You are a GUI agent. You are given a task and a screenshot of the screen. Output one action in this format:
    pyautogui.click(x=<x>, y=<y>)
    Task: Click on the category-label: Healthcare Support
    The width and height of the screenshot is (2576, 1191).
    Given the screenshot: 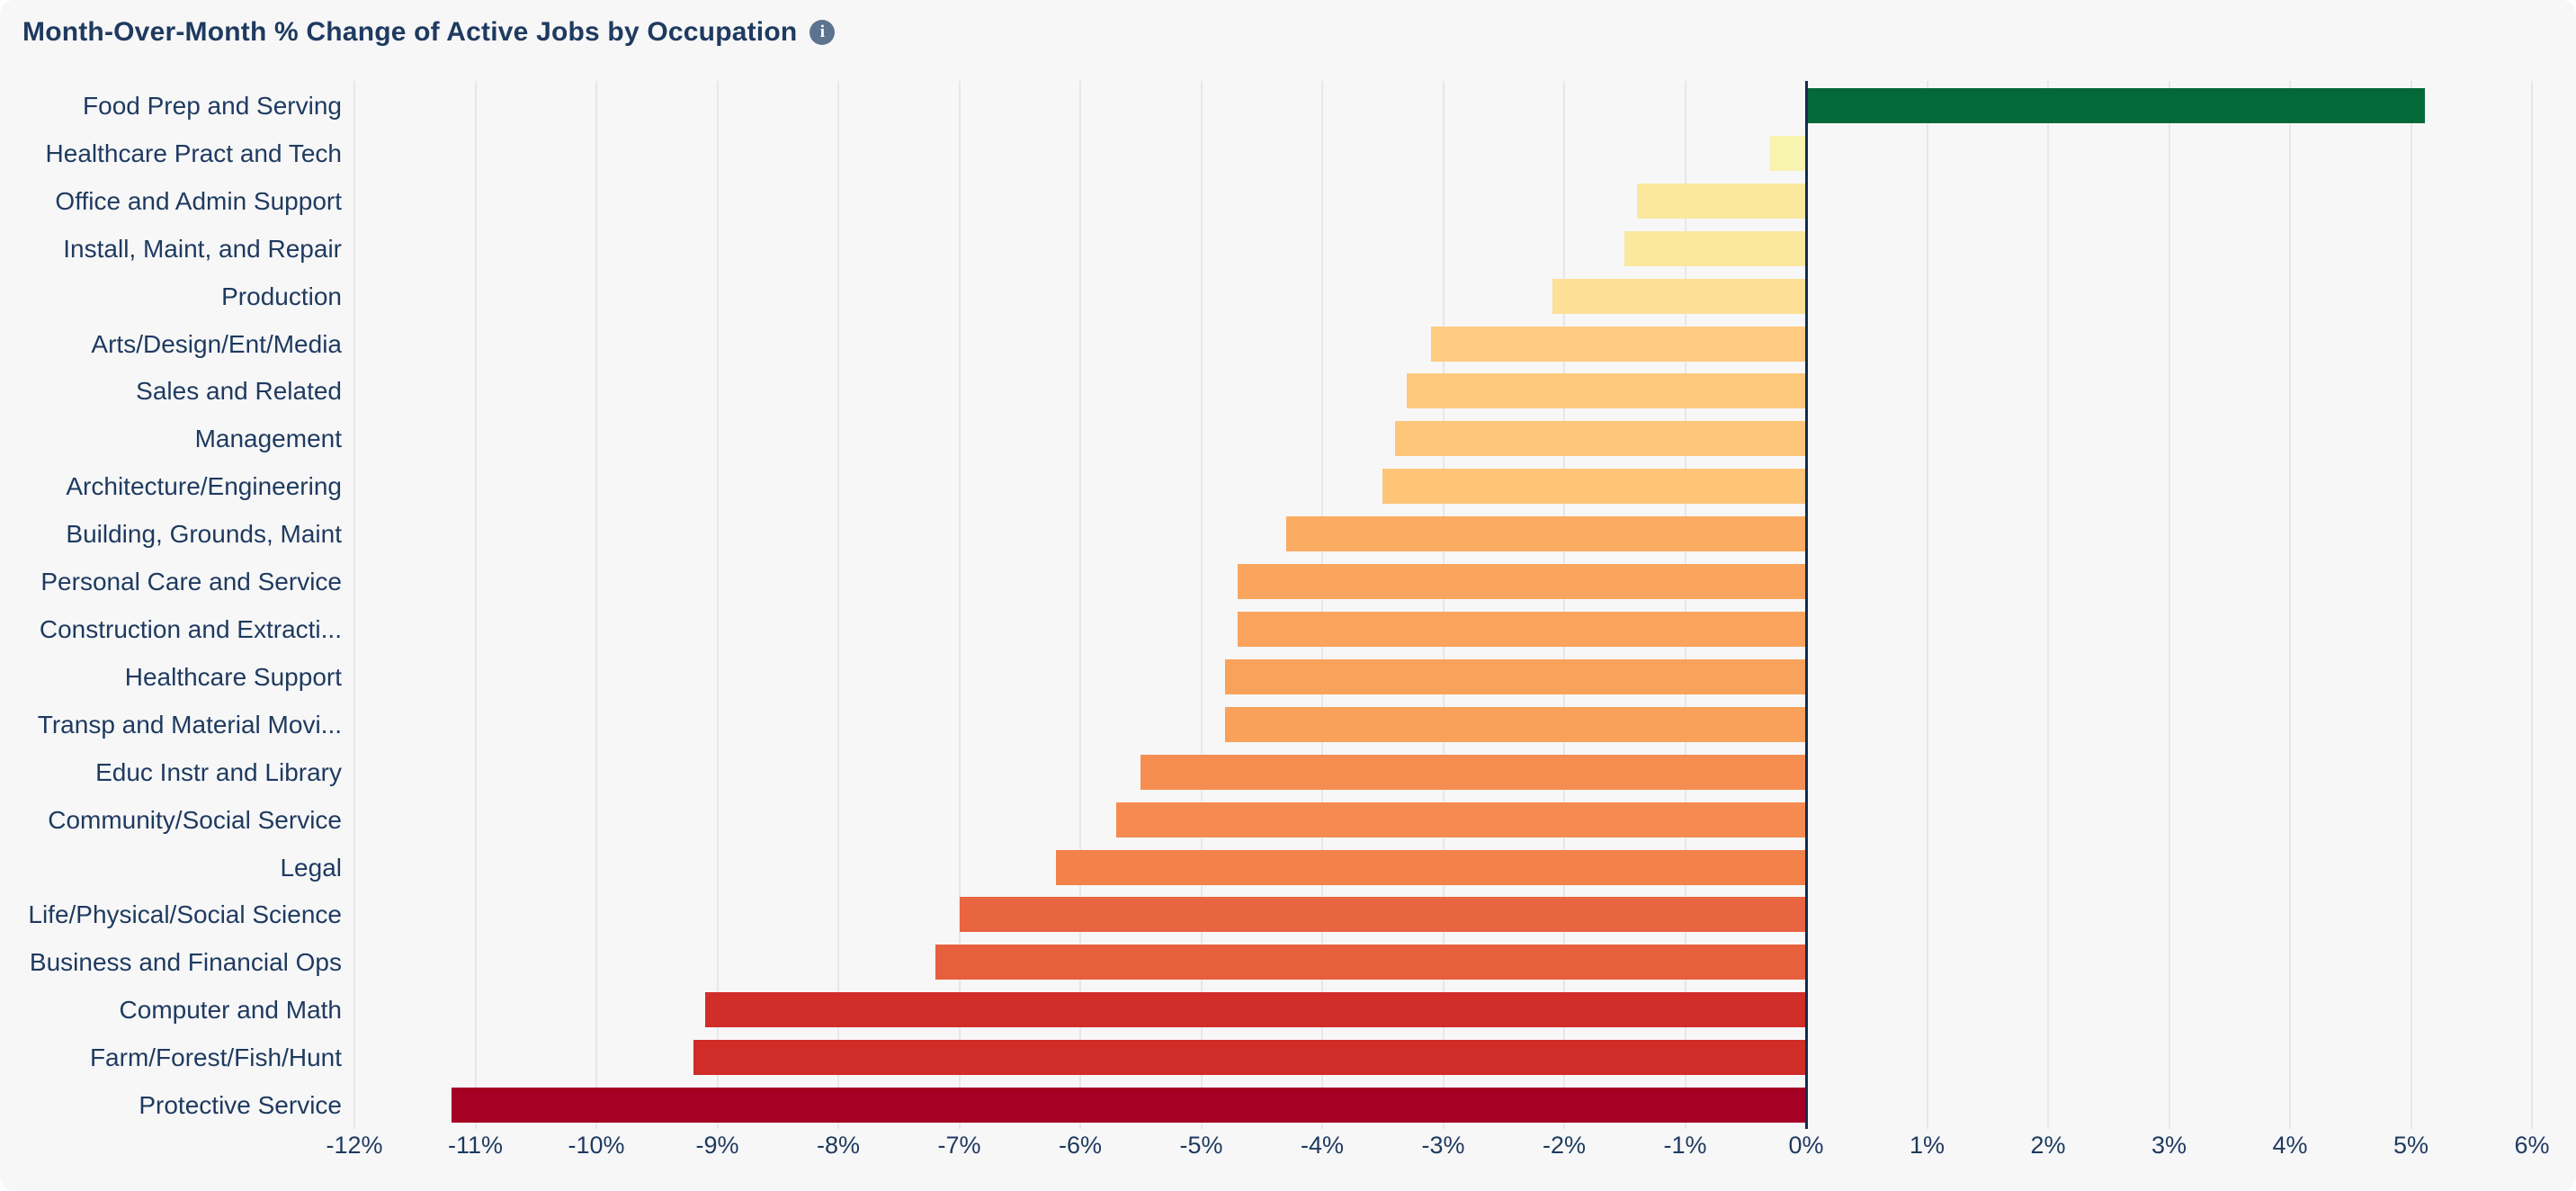 What is the action you would take?
    pyautogui.click(x=233, y=677)
    